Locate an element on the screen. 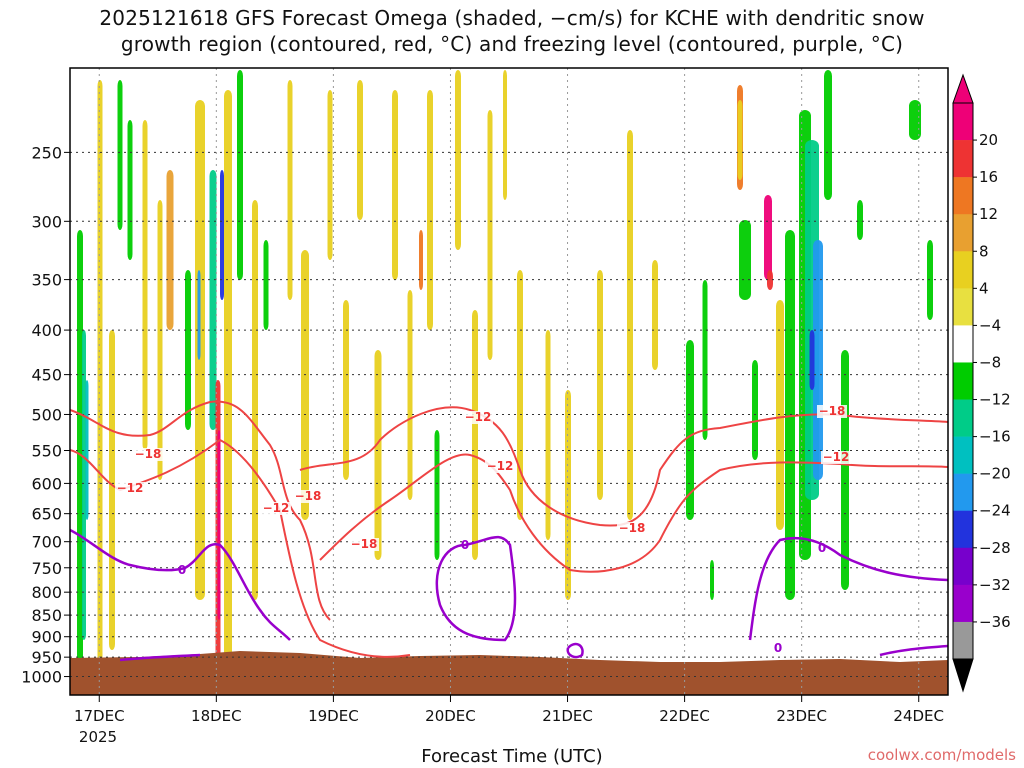 The width and height of the screenshot is (1024, 768). y-tick-label: 450 is located at coordinates (46, 375).